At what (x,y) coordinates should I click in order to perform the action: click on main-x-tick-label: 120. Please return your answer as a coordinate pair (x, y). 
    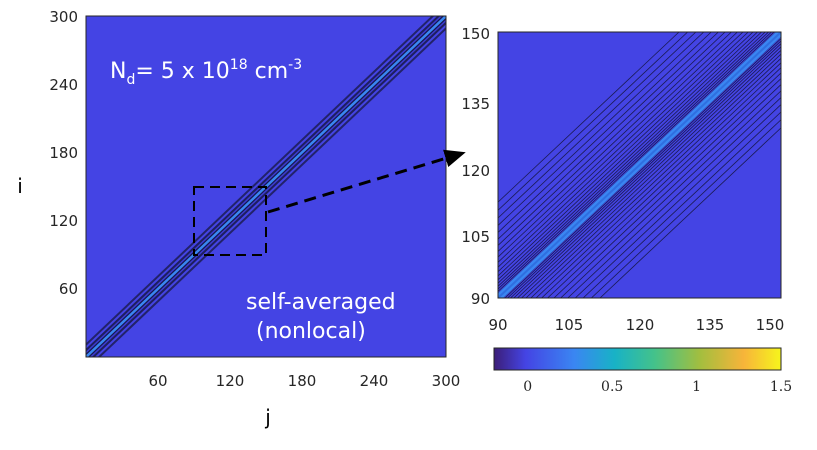
    Looking at the image, I should click on (230, 381).